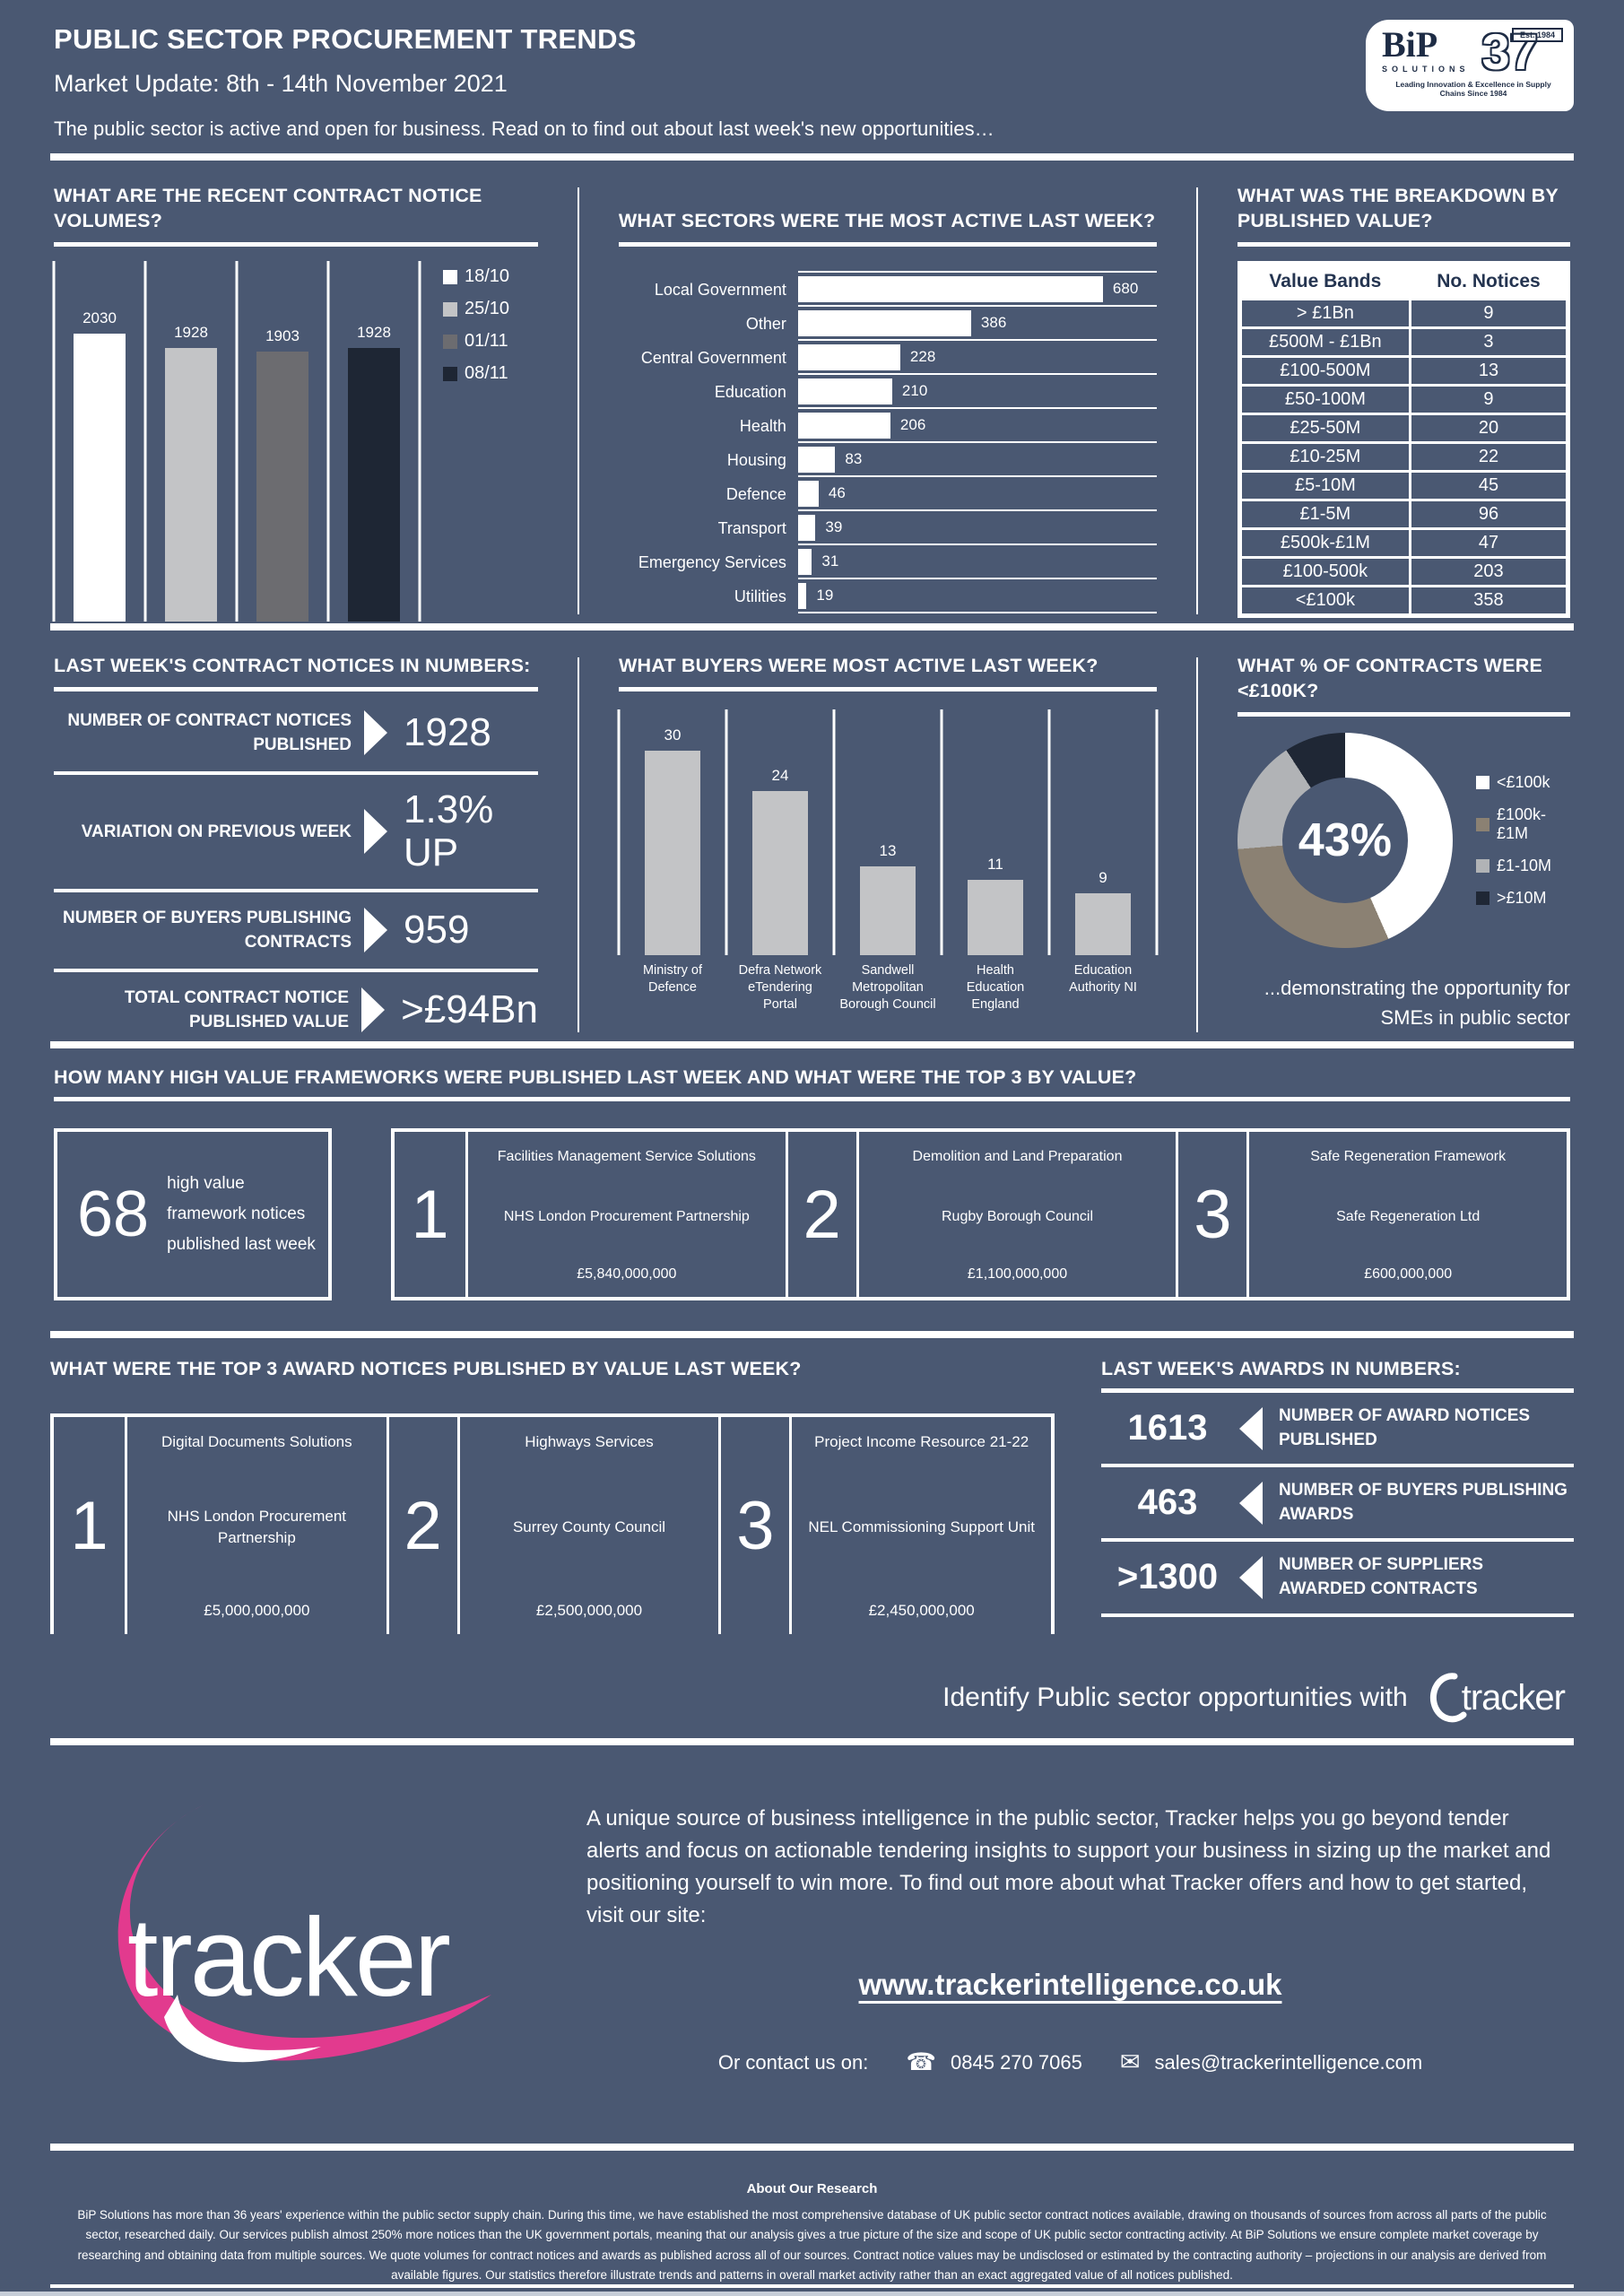 The image size is (1624, 2296). I want to click on bip-est-badge: Est. 1984, so click(1537, 35).